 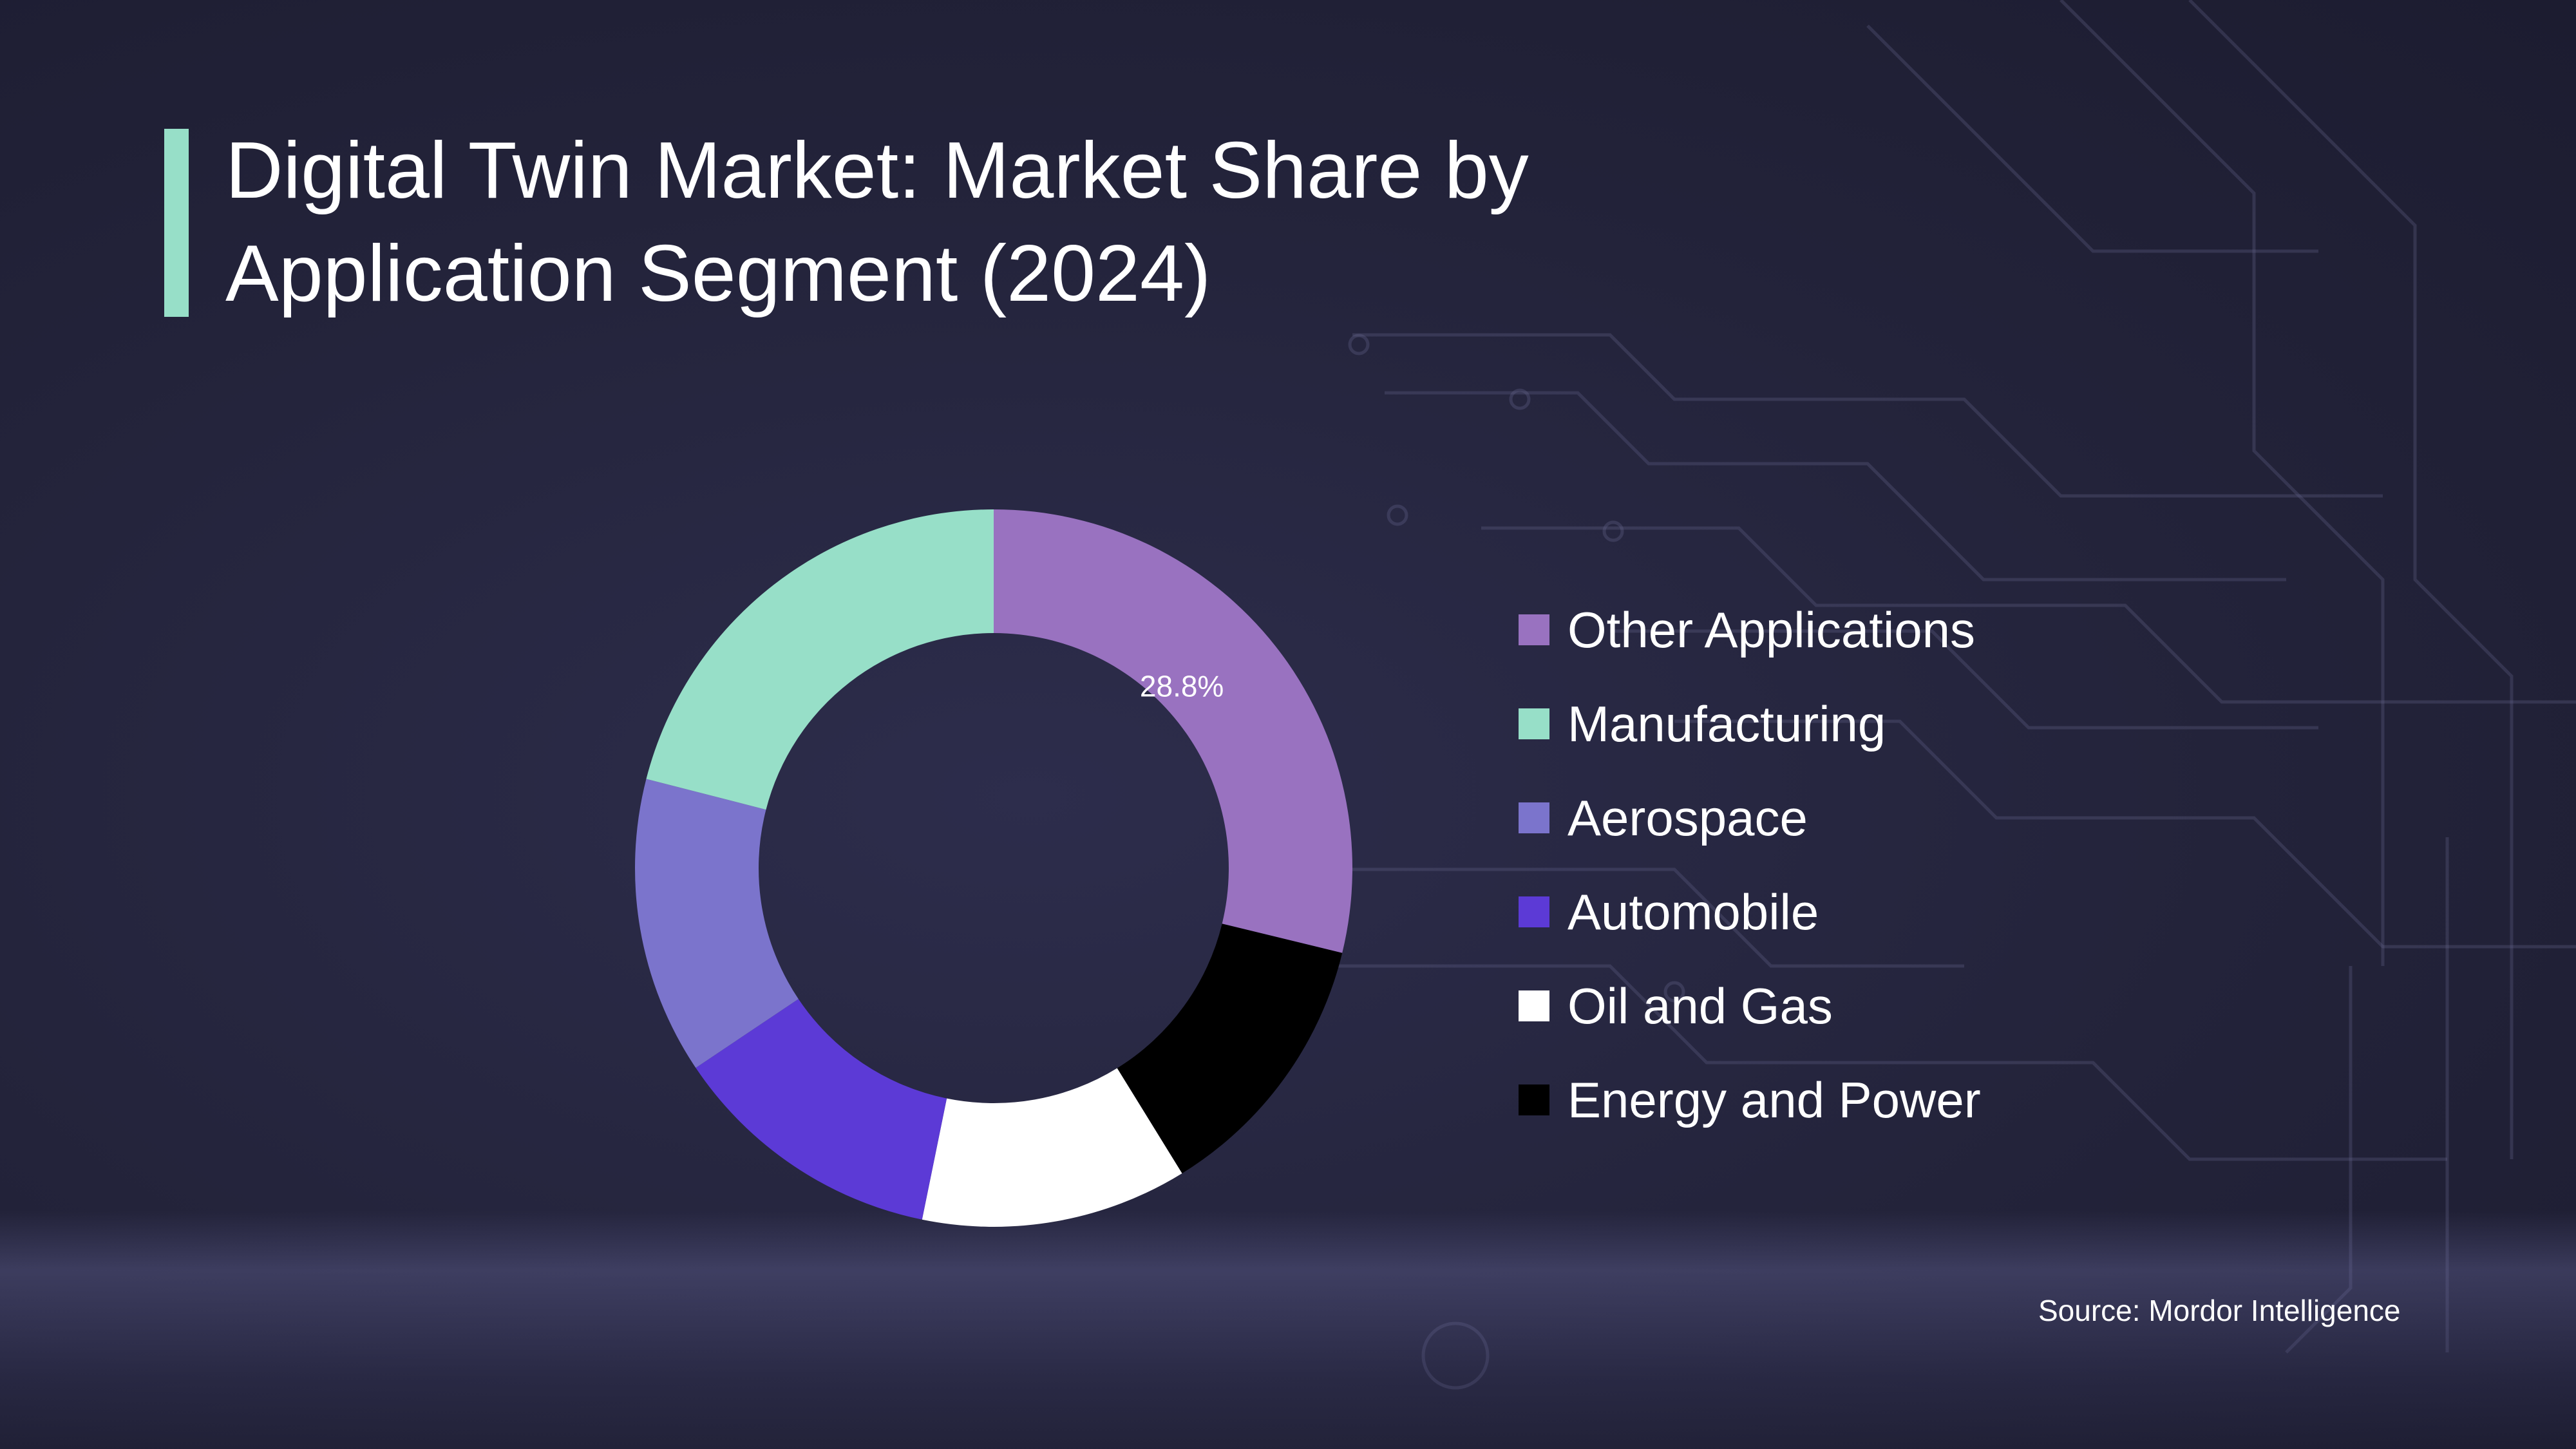 What do you see at coordinates (1841, 1006) in the screenshot?
I see `legend-item-oil-and-gas: Oil and Gas` at bounding box center [1841, 1006].